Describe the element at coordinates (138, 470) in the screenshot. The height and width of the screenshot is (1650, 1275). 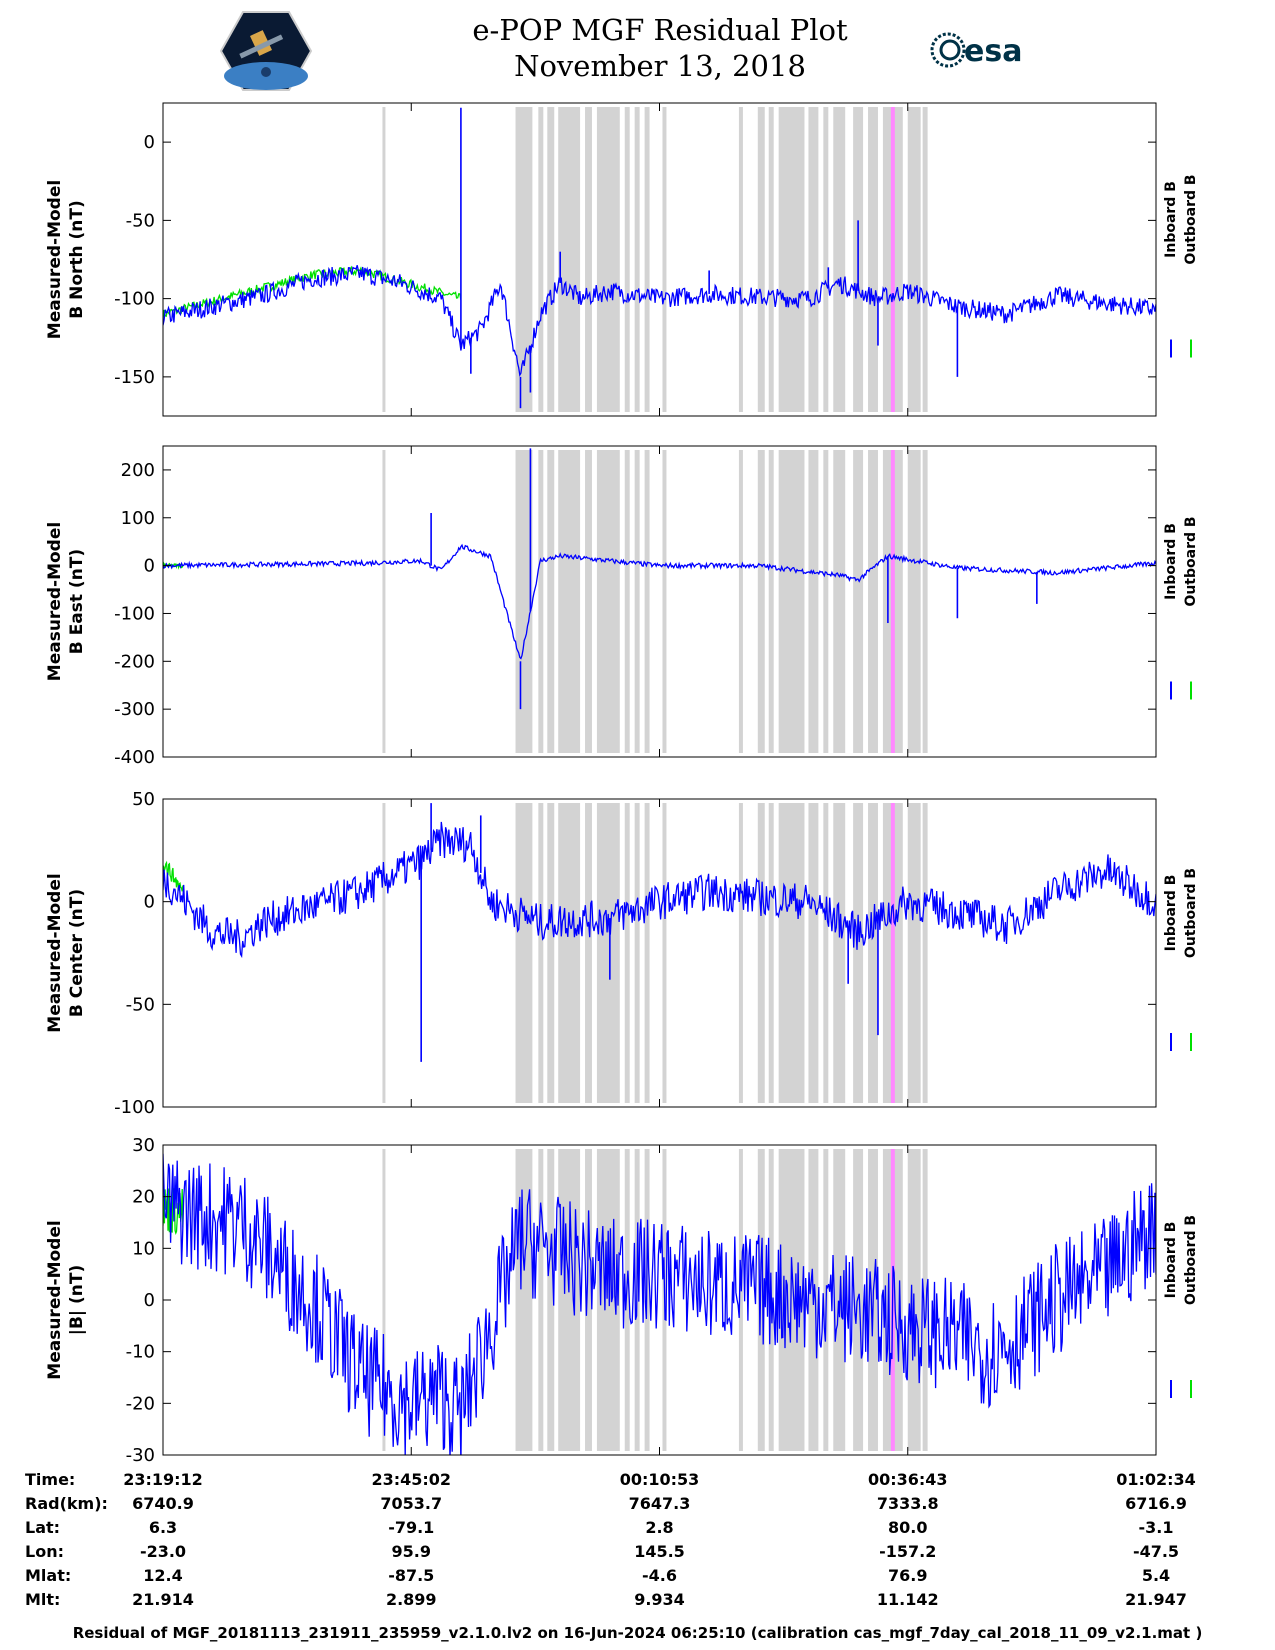
I see `y-tick-label: 200` at that location.